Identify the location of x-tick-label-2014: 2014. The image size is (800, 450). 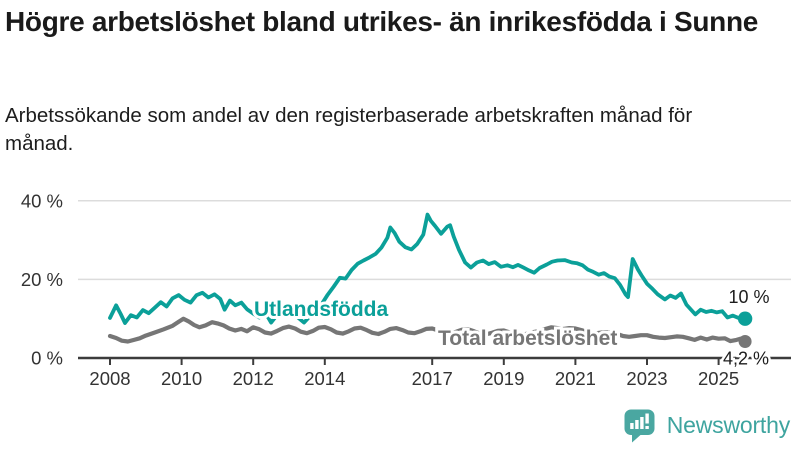
(324, 378).